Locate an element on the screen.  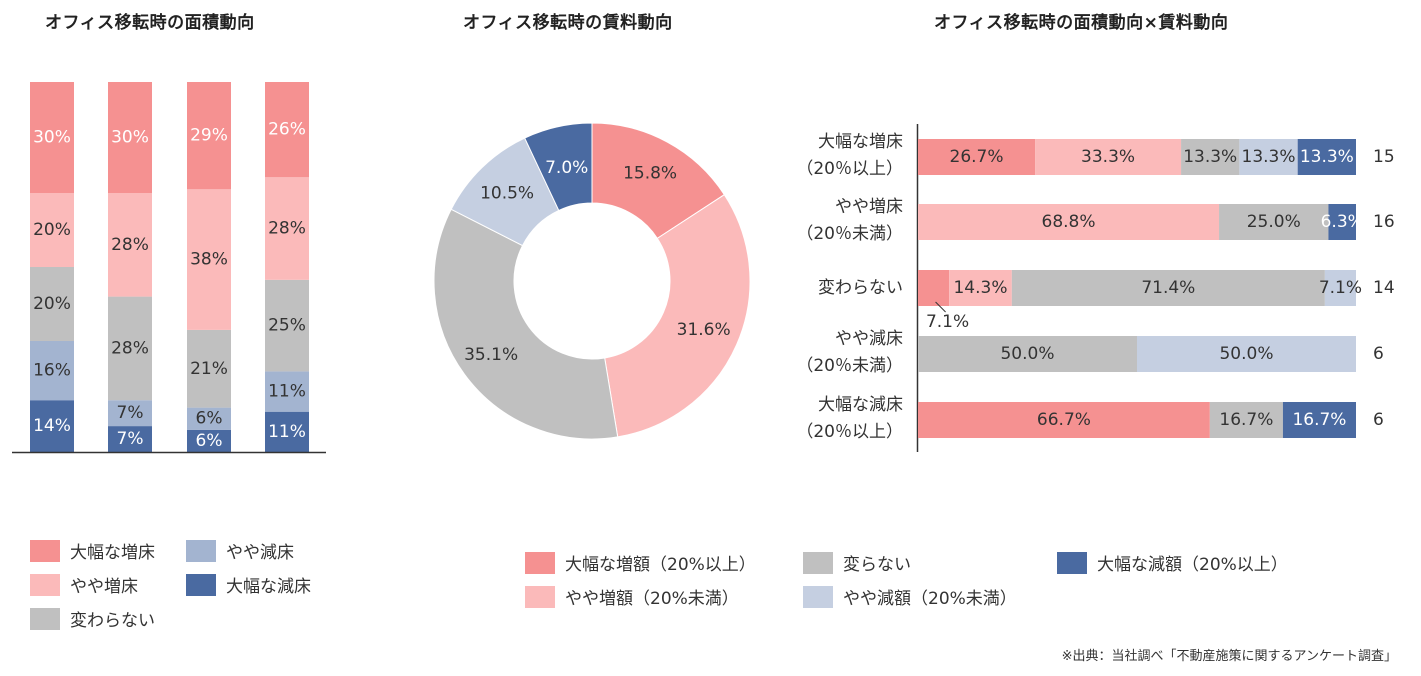
legend-item-slight-rent-decrease: やや減額（20%未満） is located at coordinates (910, 596).